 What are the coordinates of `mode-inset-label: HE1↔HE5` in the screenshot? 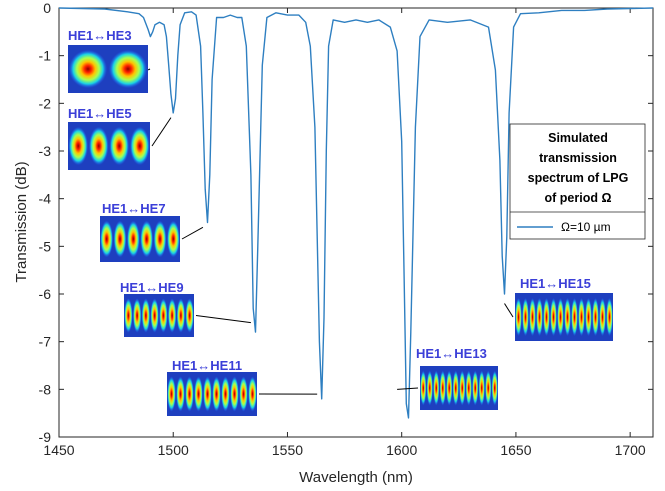 It's located at (100, 113).